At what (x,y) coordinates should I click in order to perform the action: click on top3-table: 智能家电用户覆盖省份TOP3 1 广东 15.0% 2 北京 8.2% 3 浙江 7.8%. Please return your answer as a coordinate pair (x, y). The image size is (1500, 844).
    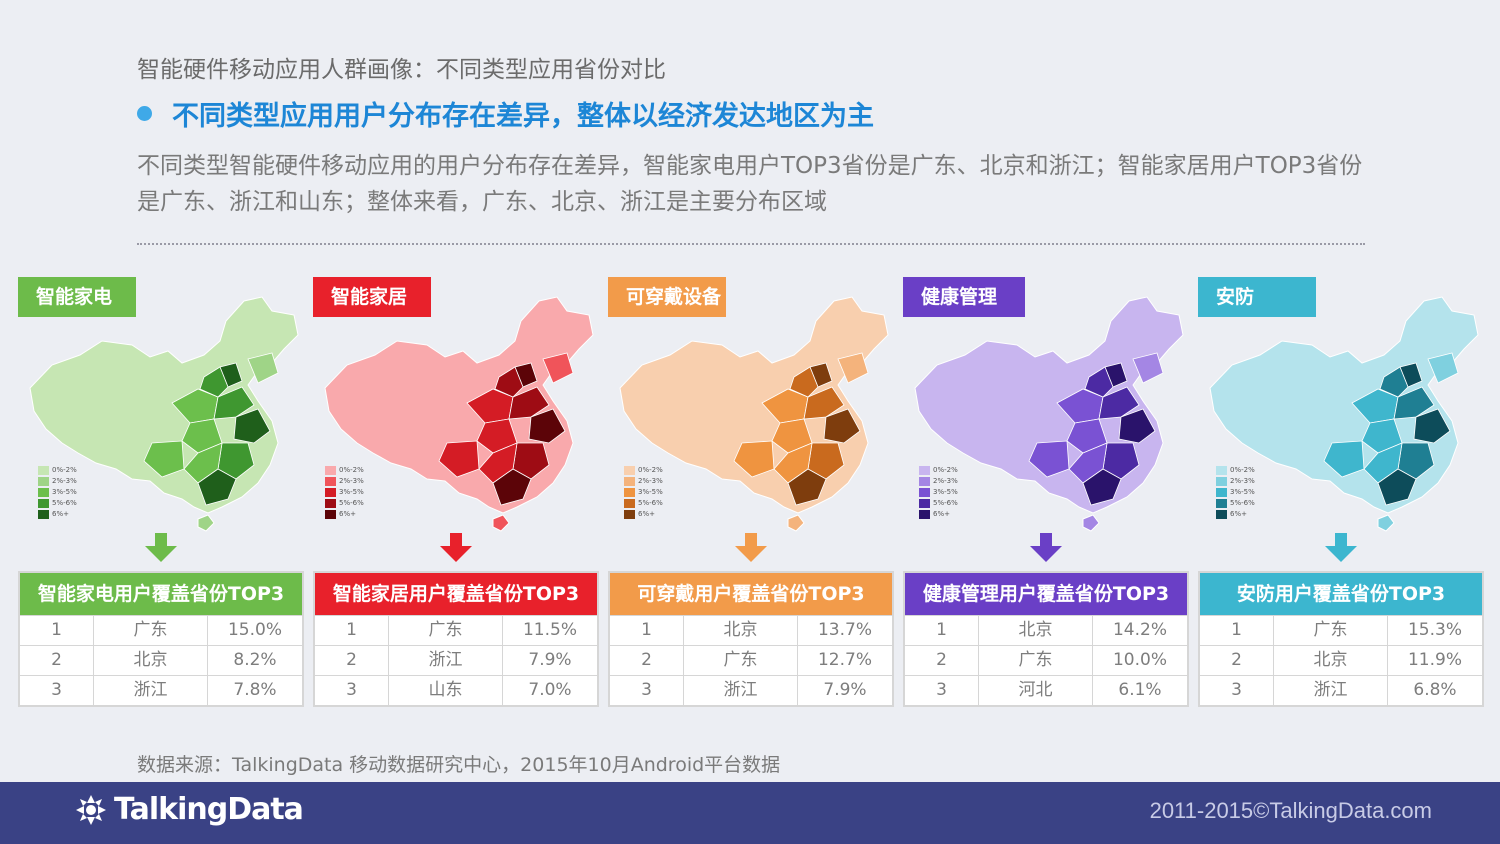
    Looking at the image, I should click on (161, 639).